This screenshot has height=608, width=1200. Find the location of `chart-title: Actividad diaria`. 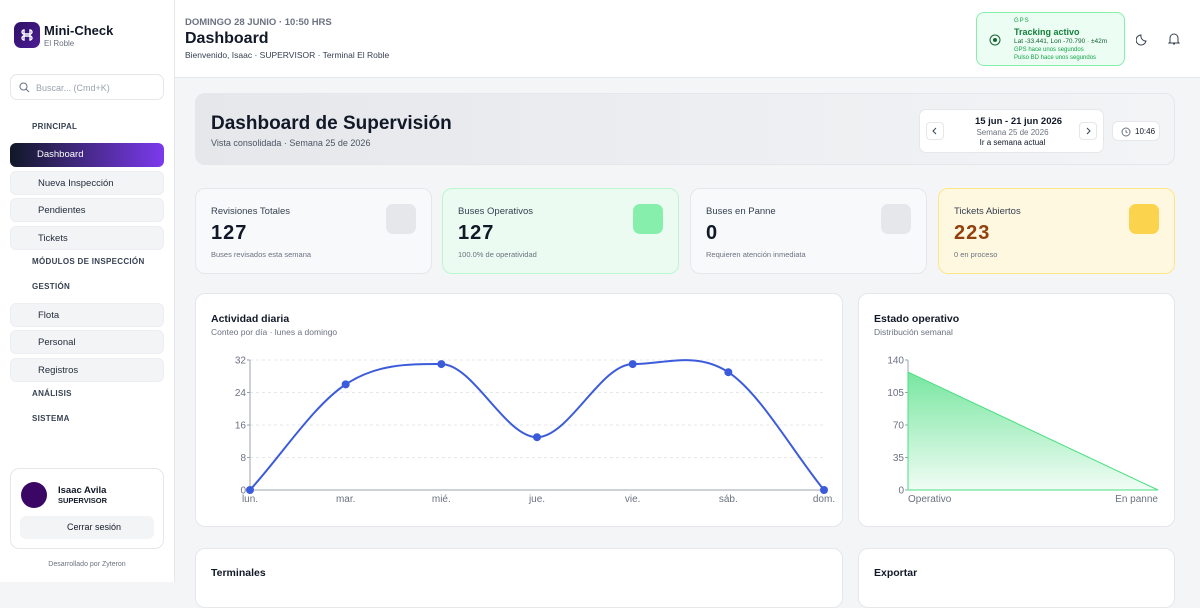

chart-title: Actividad diaria is located at coordinates (250, 319).